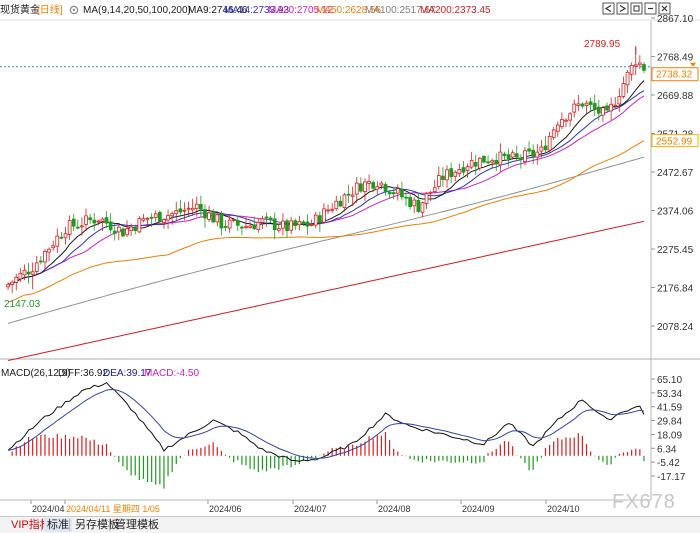 The image size is (700, 533). I want to click on macd-tick-label: 41.59, so click(669, 408).